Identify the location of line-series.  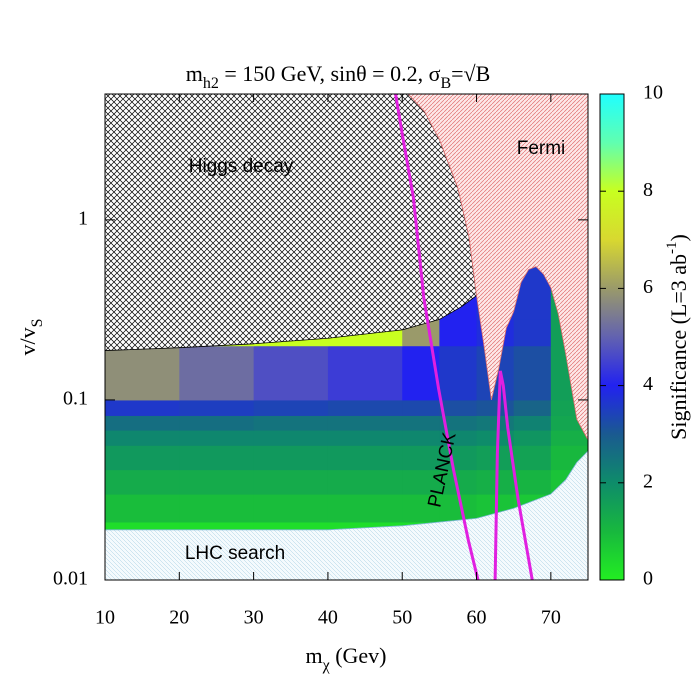
(464, 337).